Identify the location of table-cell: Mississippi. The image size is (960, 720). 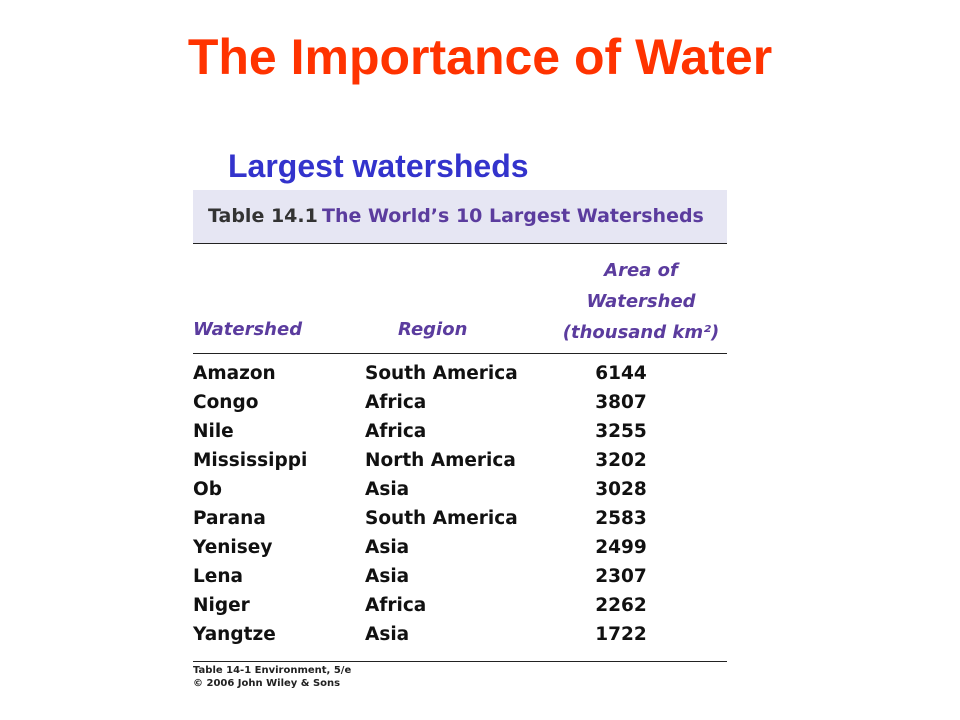
(250, 460).